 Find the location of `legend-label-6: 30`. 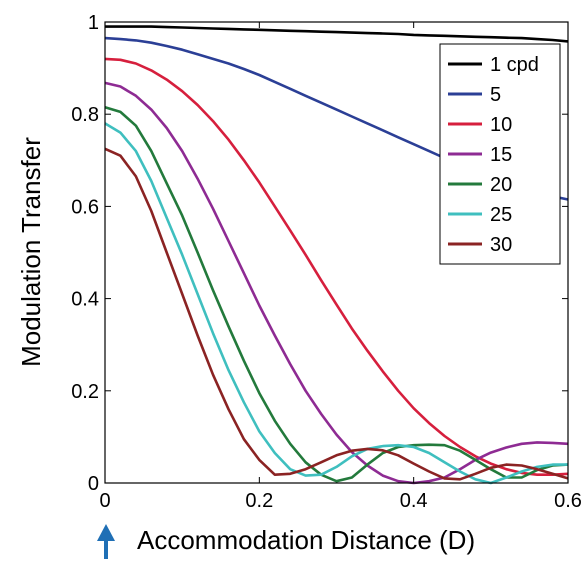

legend-label-6: 30 is located at coordinates (501, 245).